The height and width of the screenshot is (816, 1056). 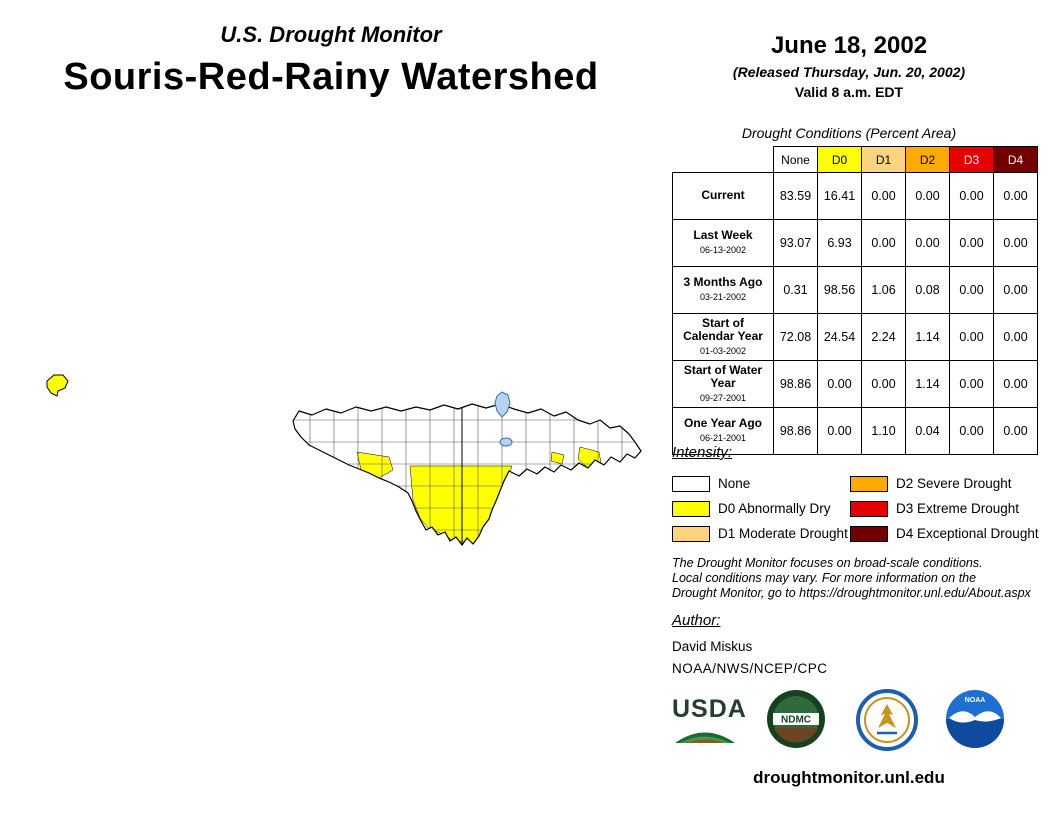 I want to click on watershed-outline, so click(x=467, y=474).